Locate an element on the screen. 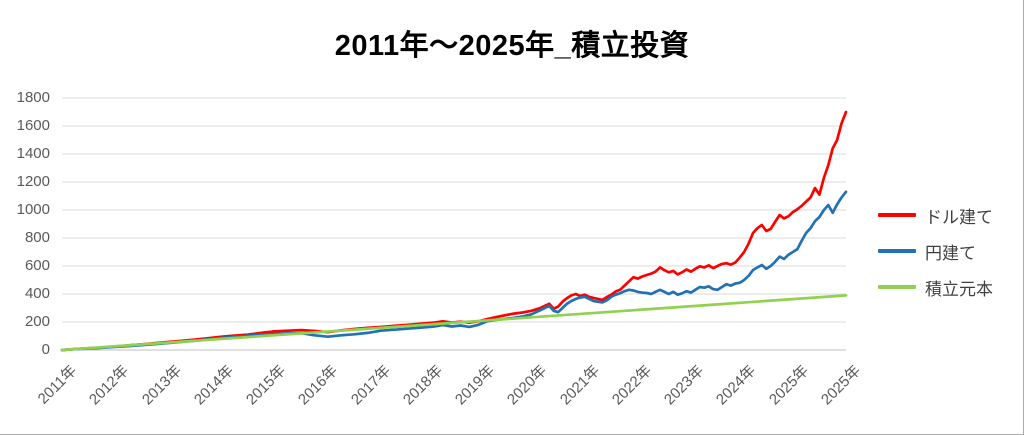 The width and height of the screenshot is (1024, 435). dollar-line-swatch-icon is located at coordinates (897, 215).